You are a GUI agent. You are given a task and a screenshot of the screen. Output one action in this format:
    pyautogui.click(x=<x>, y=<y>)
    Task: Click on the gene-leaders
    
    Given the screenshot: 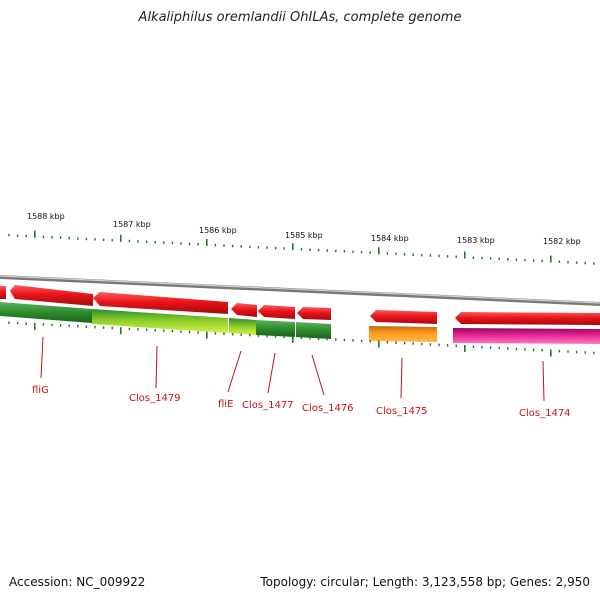 What is the action you would take?
    pyautogui.click(x=292, y=369)
    